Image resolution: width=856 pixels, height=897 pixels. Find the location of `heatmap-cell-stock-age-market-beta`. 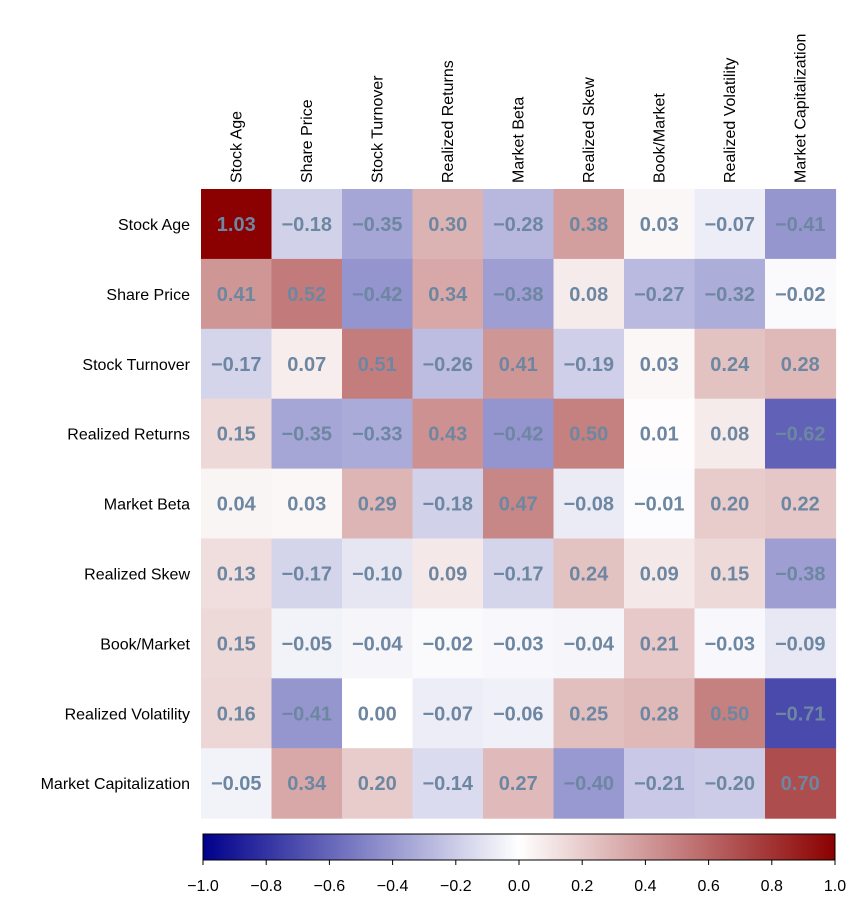

heatmap-cell-stock-age-market-beta is located at coordinates (519, 224).